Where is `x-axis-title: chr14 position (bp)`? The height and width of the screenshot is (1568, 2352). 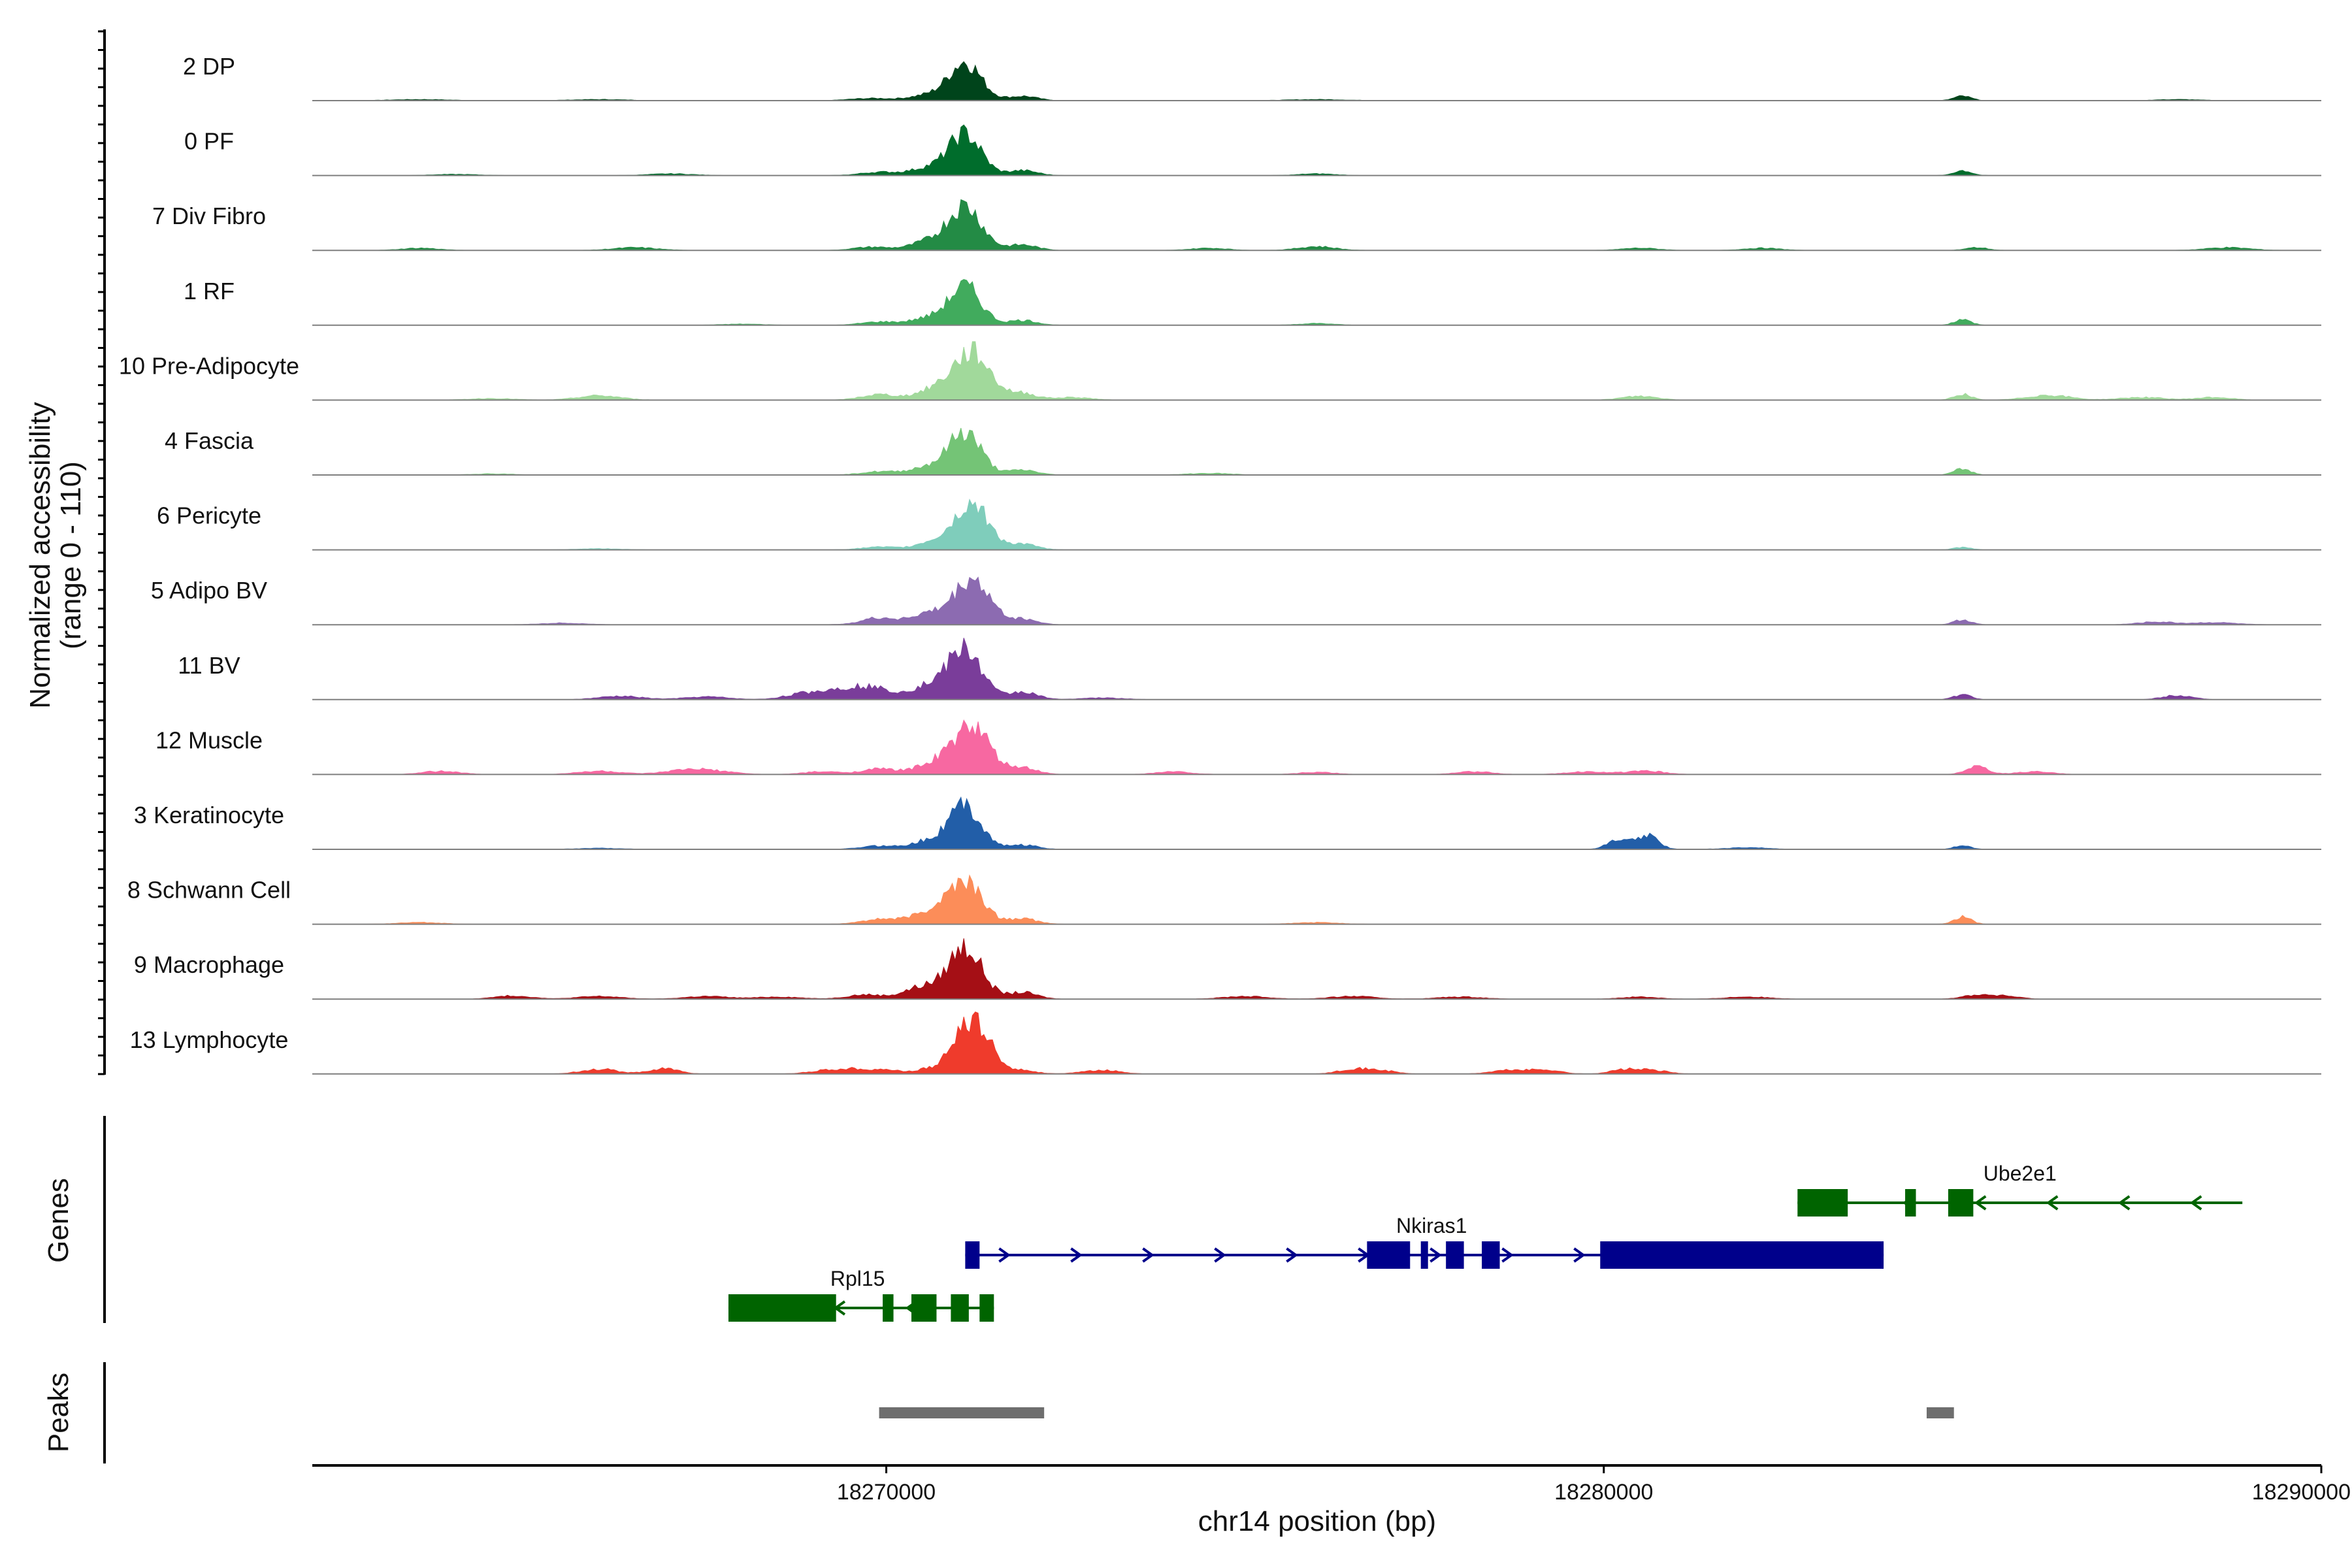 x-axis-title: chr14 position (bp) is located at coordinates (1317, 1521).